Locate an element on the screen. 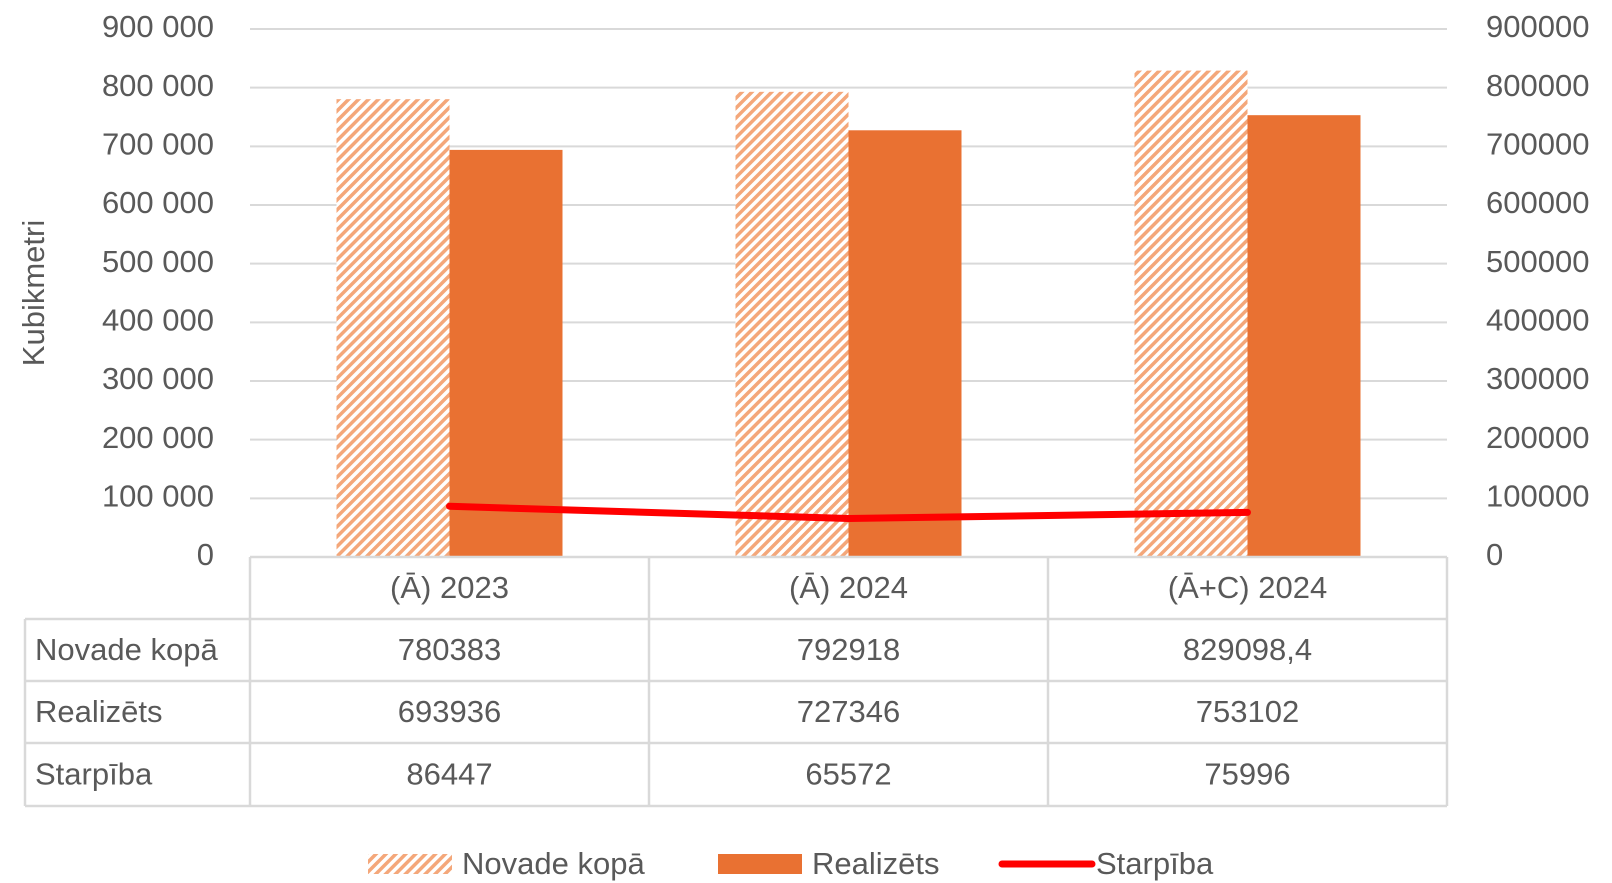 This screenshot has height=883, width=1612. y-tick-label: 0 is located at coordinates (205, 554).